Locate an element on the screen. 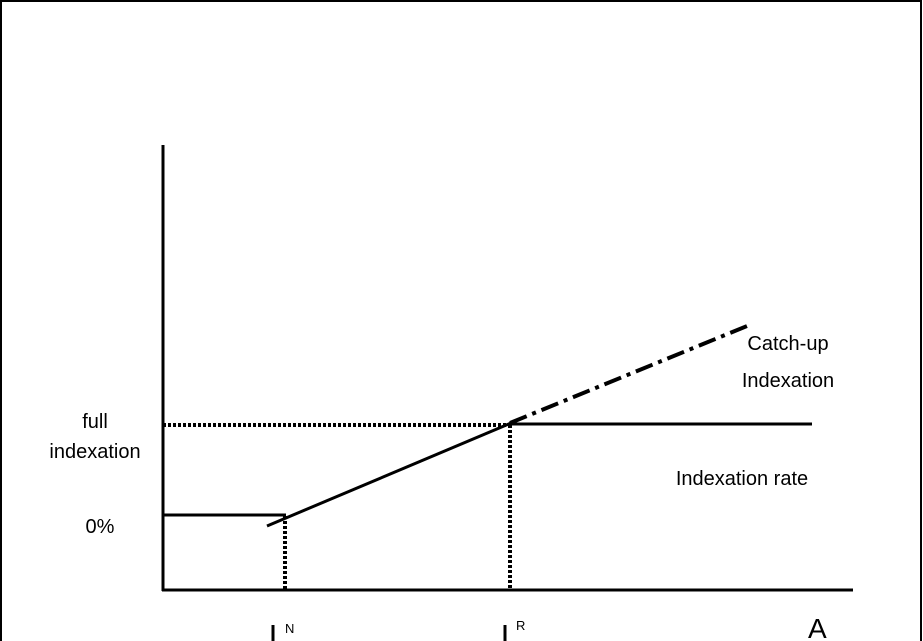 The height and width of the screenshot is (641, 923). slope-line is located at coordinates (389, 474).